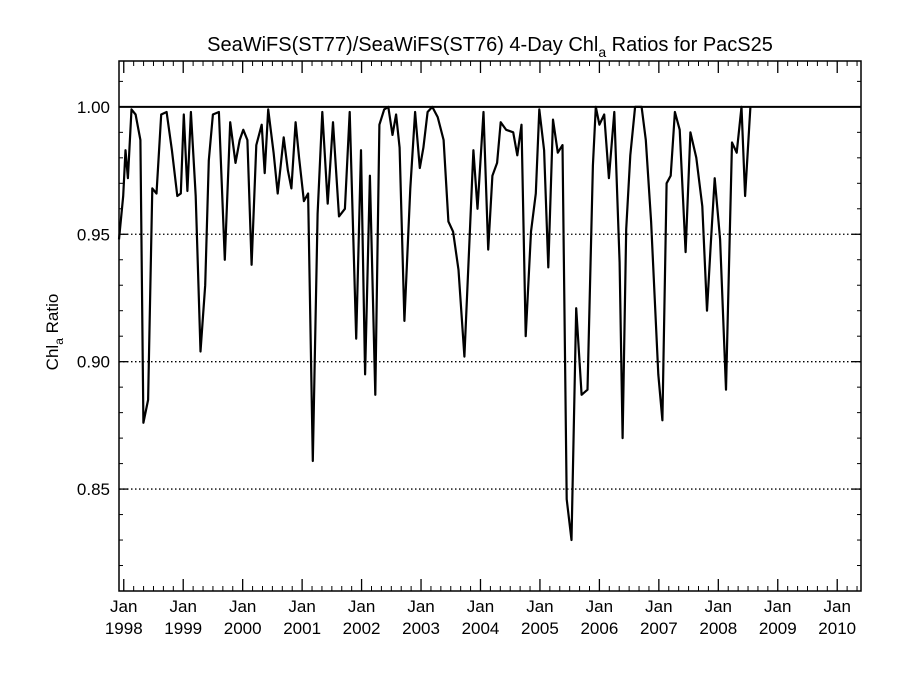 Image resolution: width=900 pixels, height=675 pixels. What do you see at coordinates (183, 628) in the screenshot?
I see `x-tick-label-year: 1999` at bounding box center [183, 628].